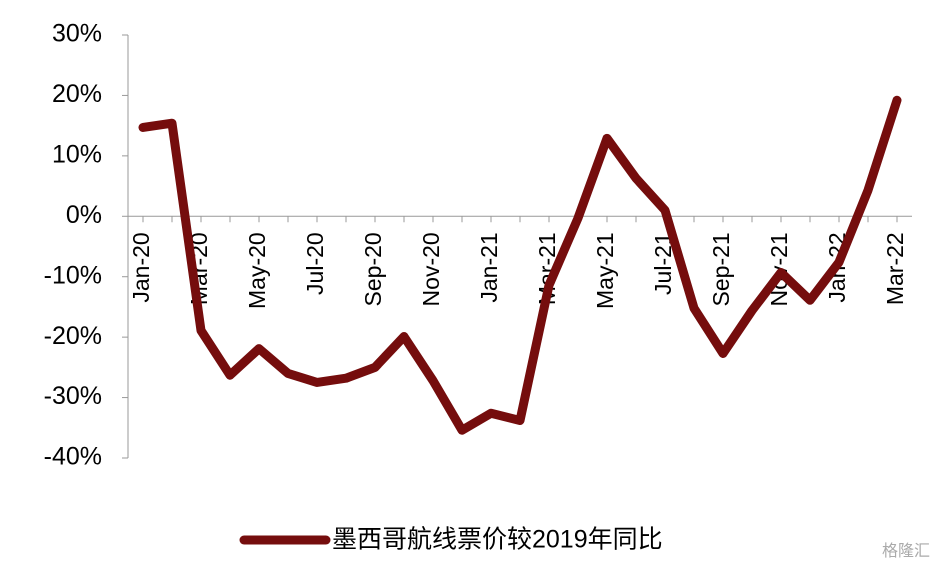 This screenshot has width=938, height=572. What do you see at coordinates (257, 270) in the screenshot?
I see `x-tick-label: May-20` at bounding box center [257, 270].